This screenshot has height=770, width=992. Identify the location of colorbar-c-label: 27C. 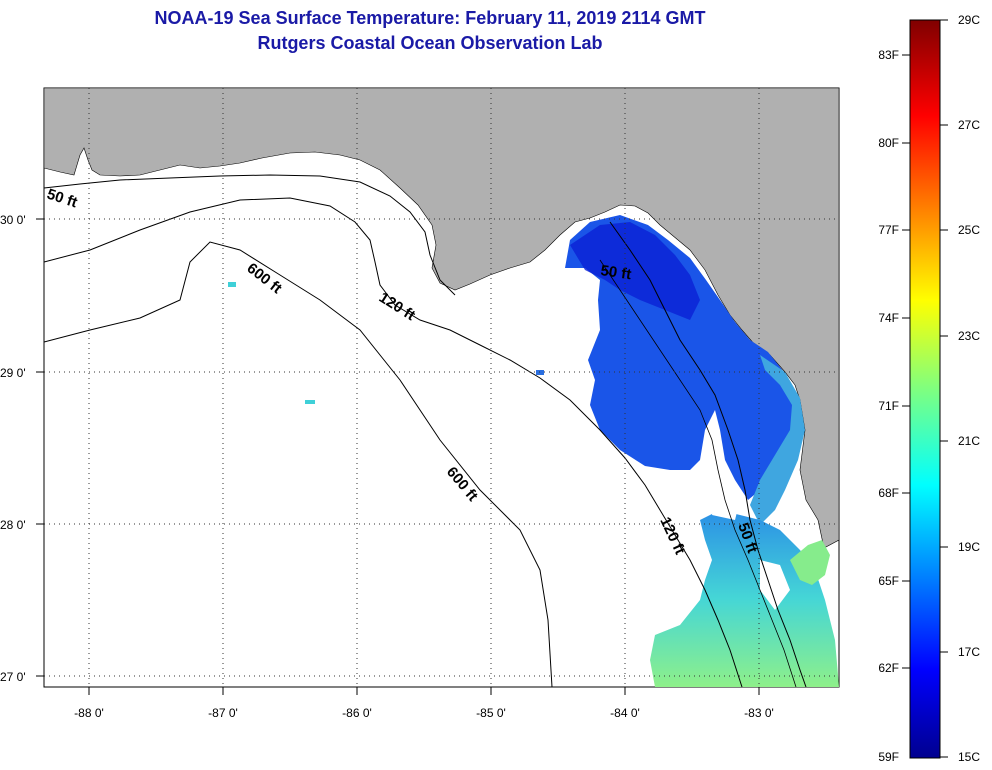
(969, 125).